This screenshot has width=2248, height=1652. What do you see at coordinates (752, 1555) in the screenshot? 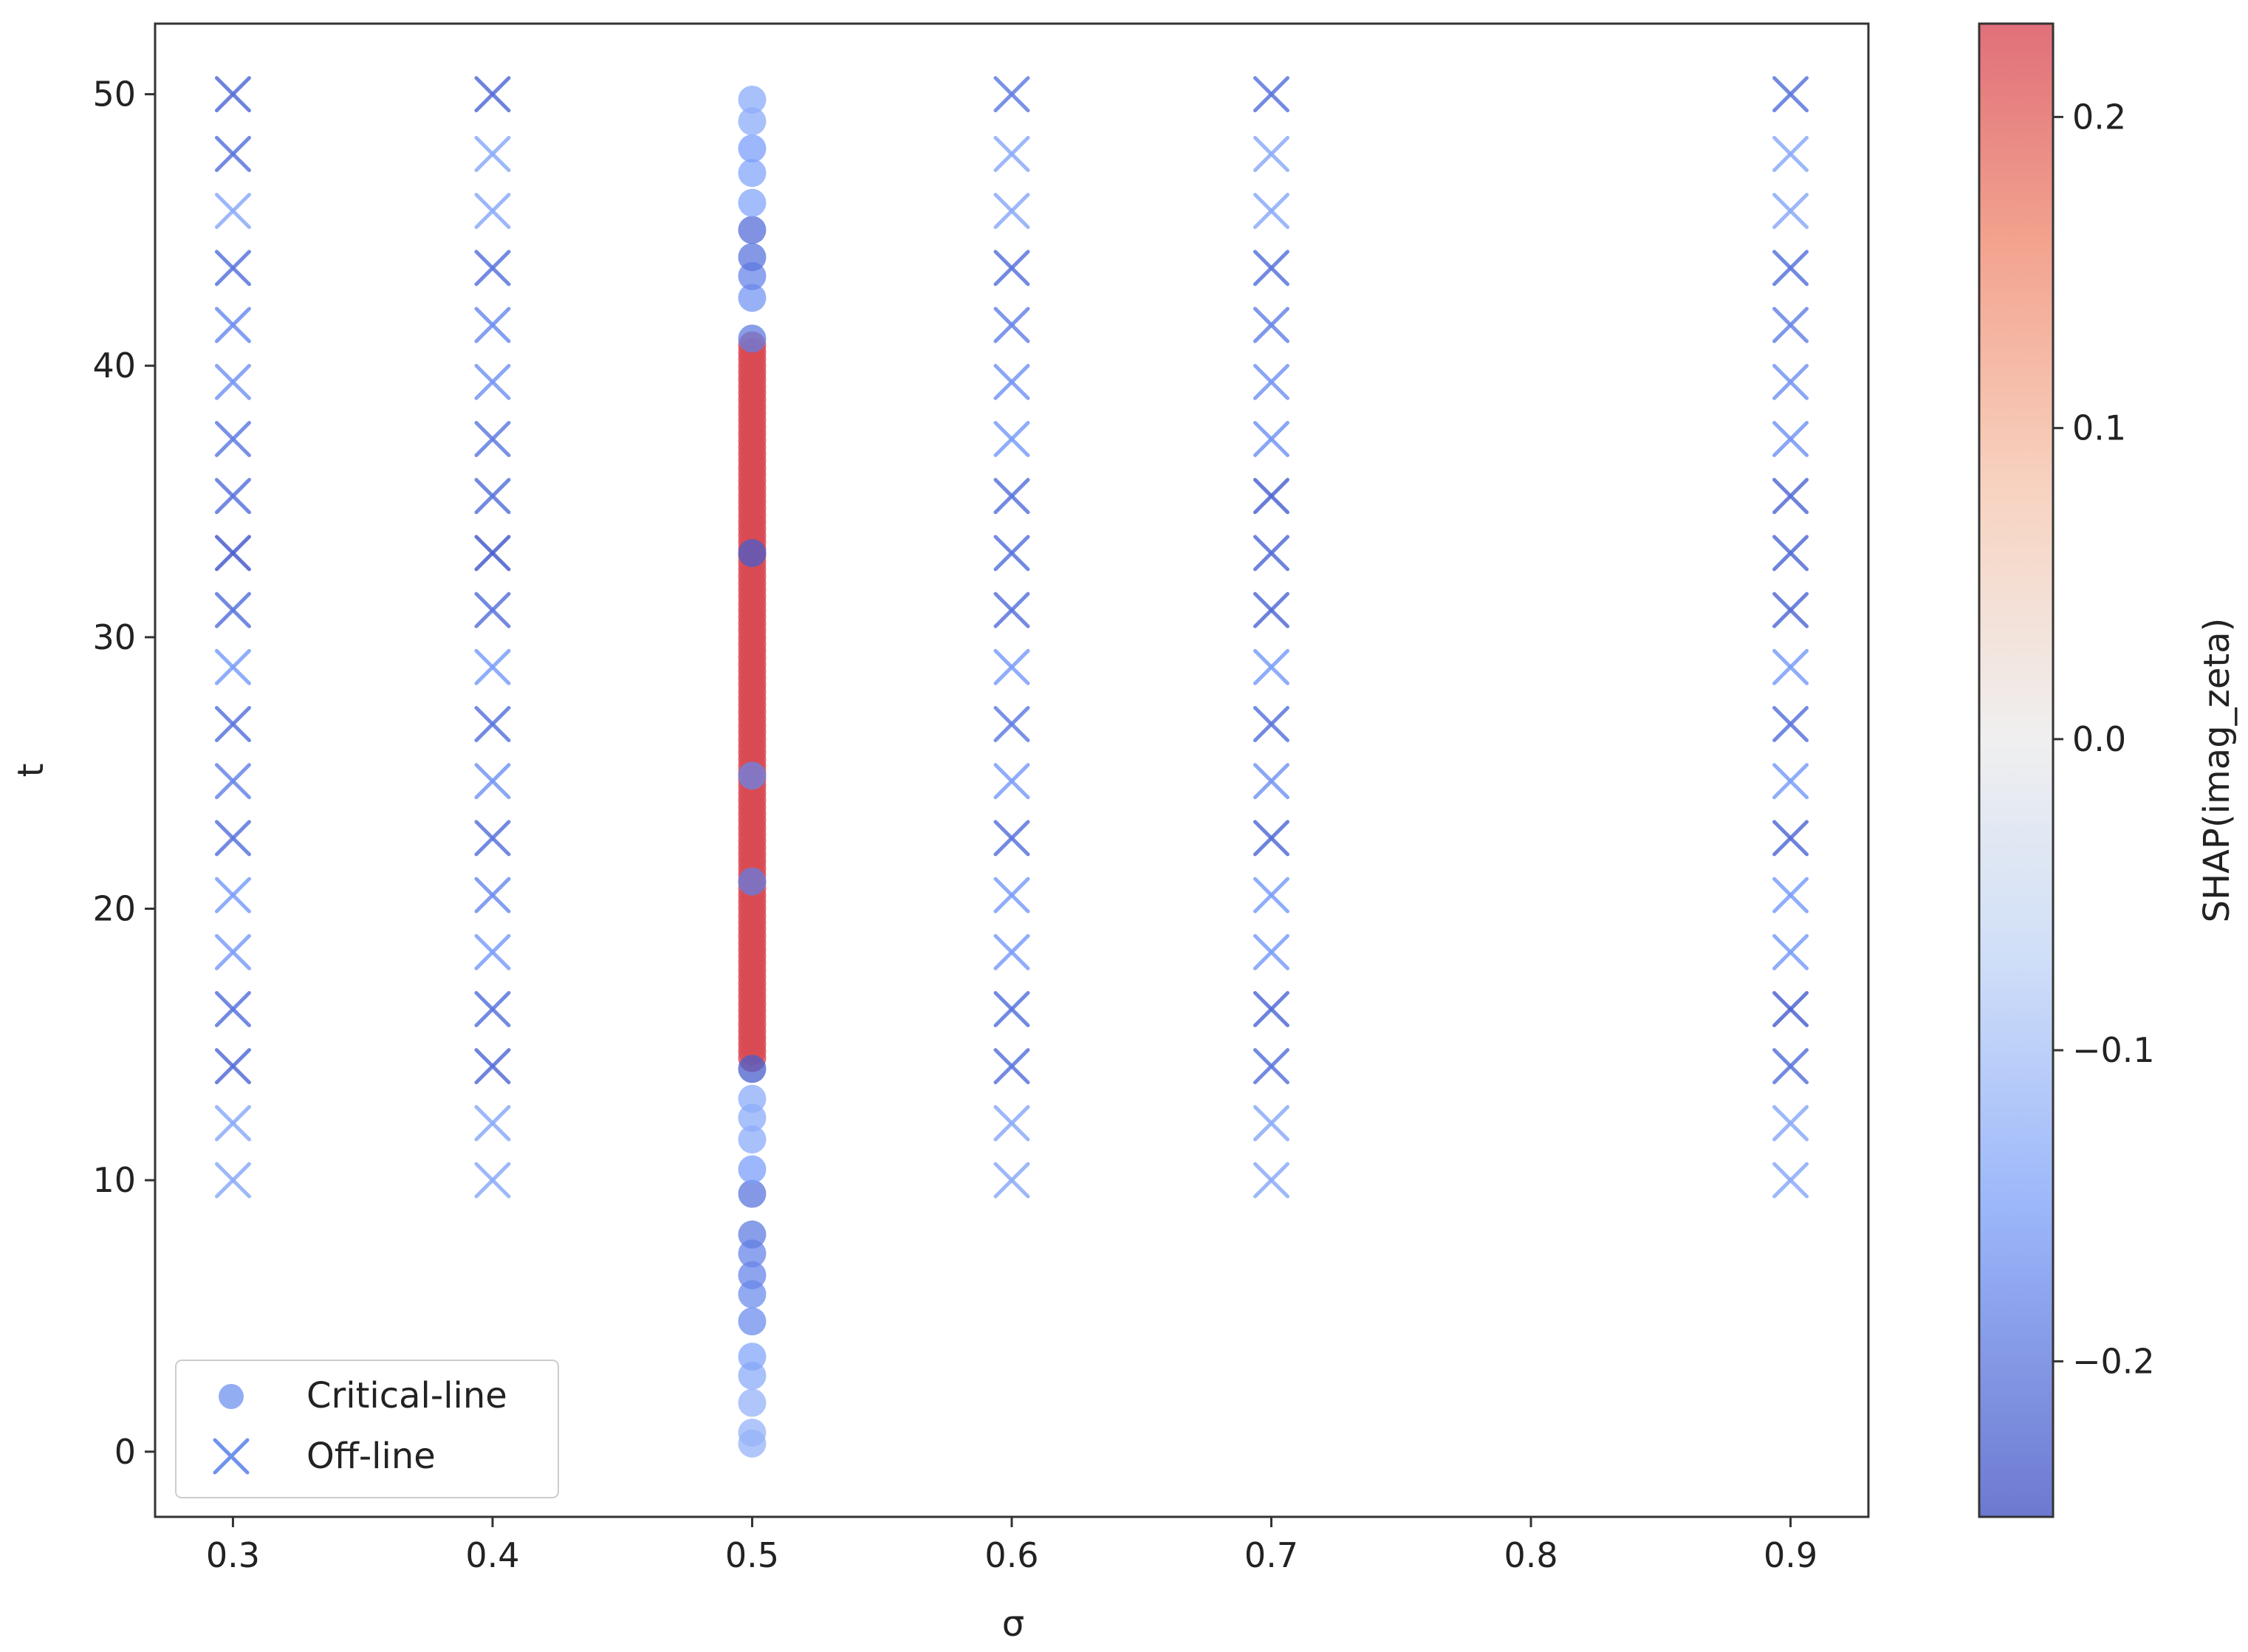
I see `x-tick-label: 0.5` at bounding box center [752, 1555].